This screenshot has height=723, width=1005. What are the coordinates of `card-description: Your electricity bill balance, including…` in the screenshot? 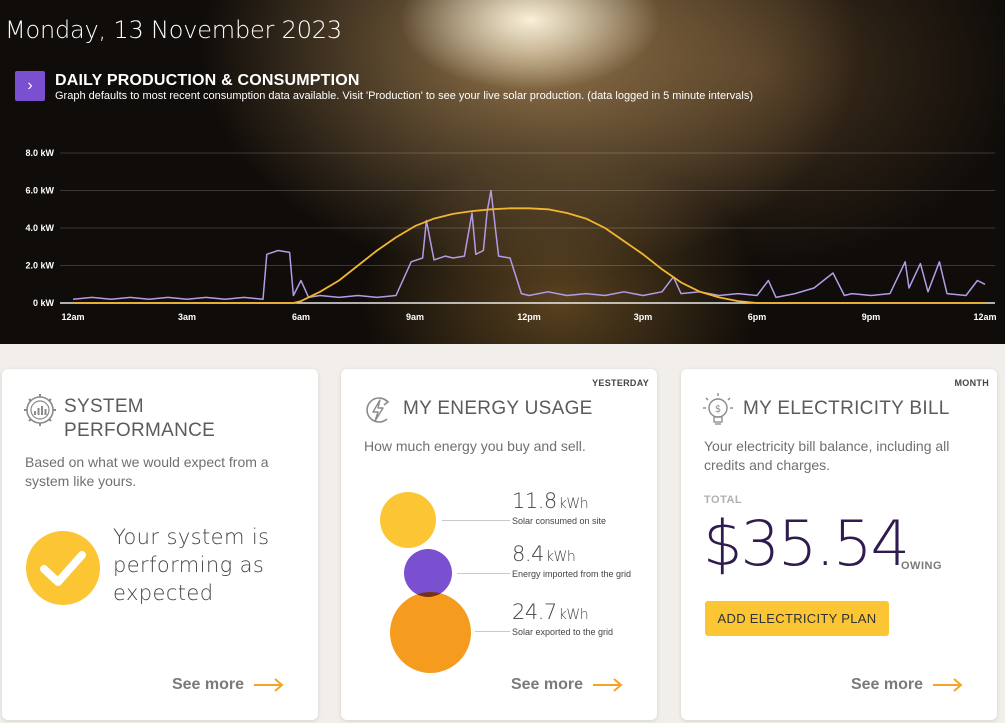 It's located at (827, 455).